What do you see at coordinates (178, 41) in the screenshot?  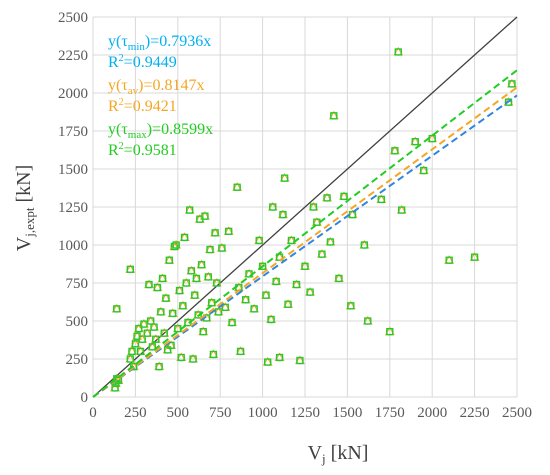 I see `equation-post: )=0.7936x` at bounding box center [178, 41].